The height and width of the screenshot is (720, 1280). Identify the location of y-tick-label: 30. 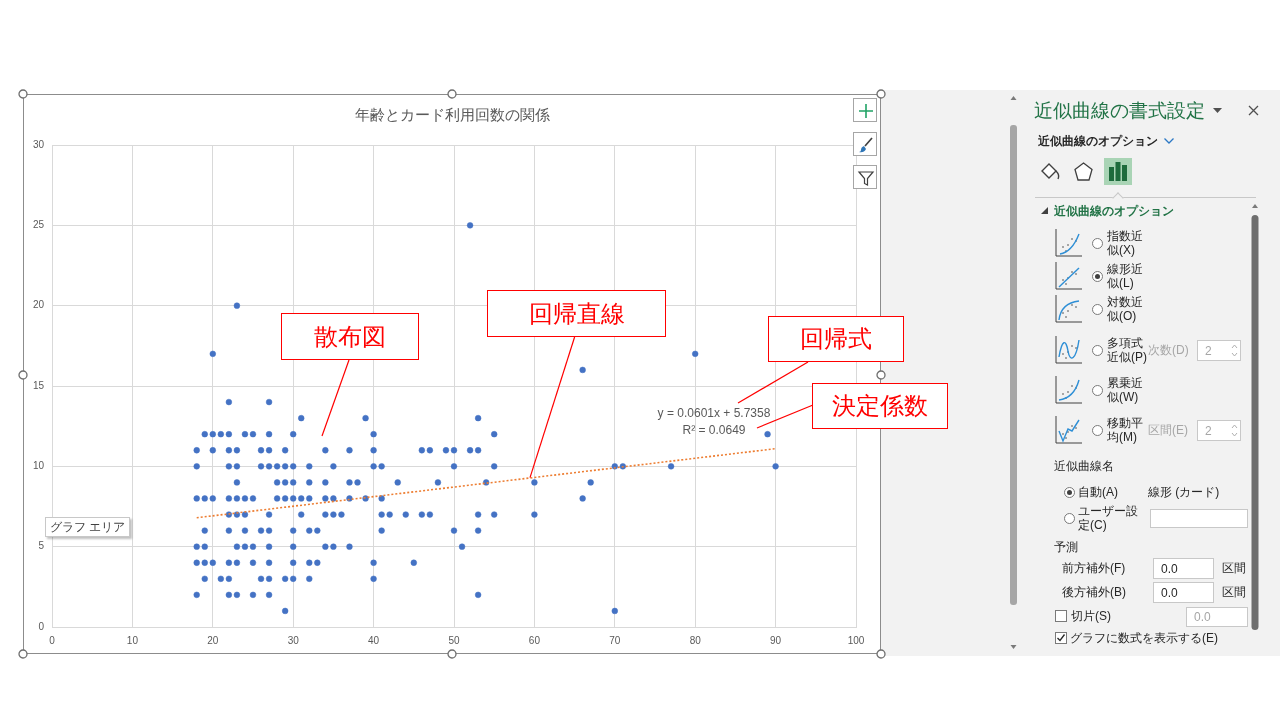
(38, 144).